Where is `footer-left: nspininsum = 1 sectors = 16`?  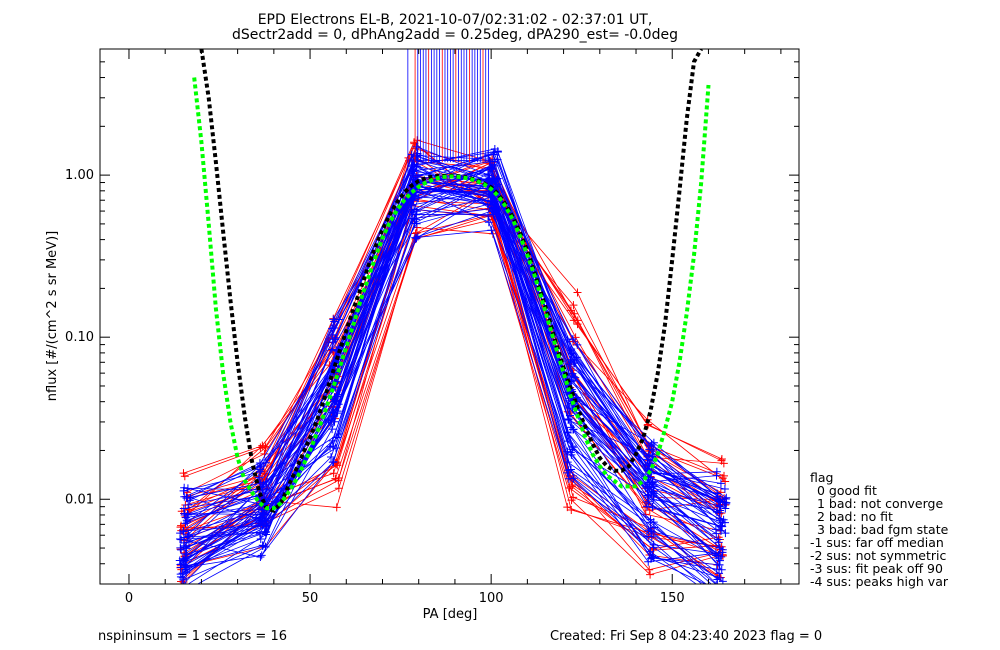
footer-left: nspininsum = 1 sectors = 16 is located at coordinates (192, 636).